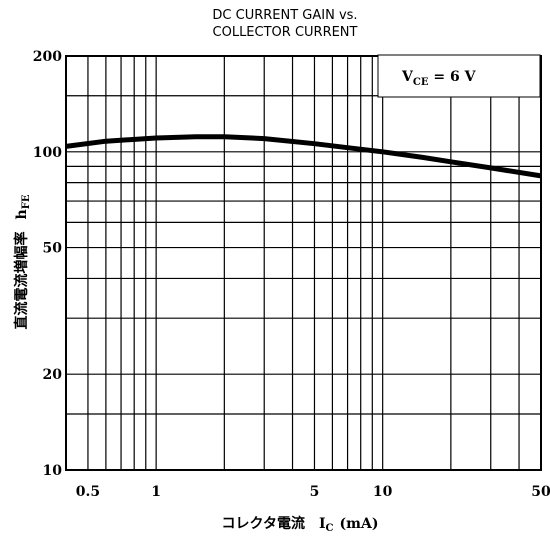  I want to click on x-axis-label-subscript: C, so click(330, 528).